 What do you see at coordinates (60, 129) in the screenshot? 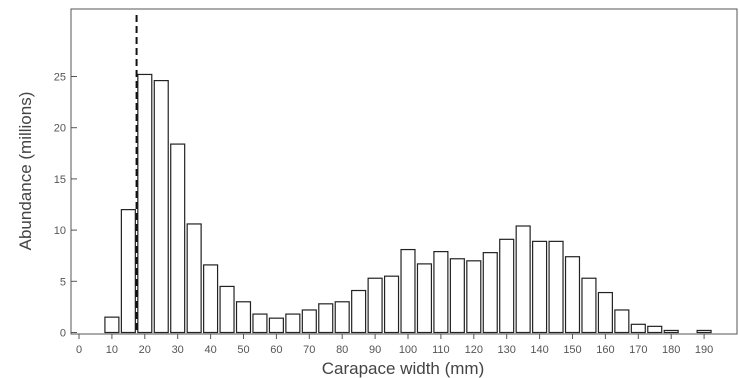
I see `y-tick-label: 20` at bounding box center [60, 129].